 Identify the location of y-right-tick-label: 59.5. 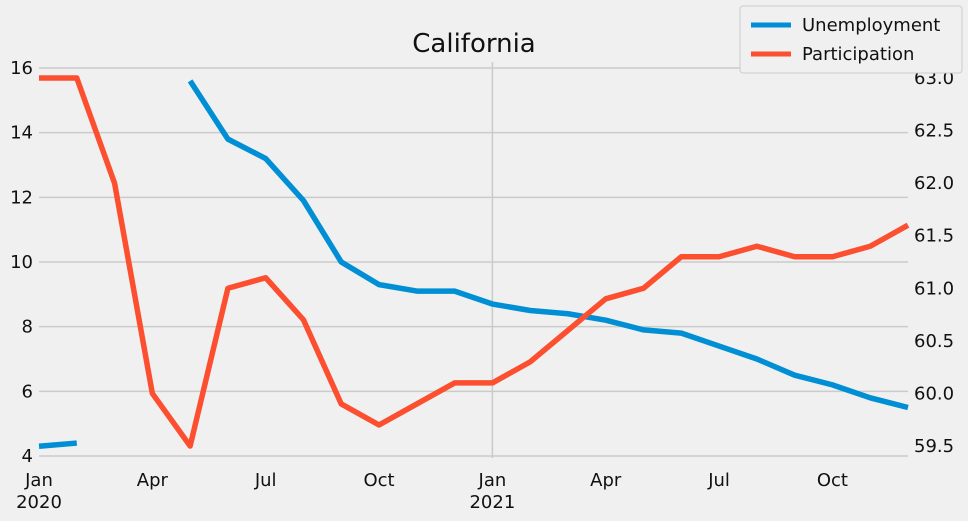
(934, 446).